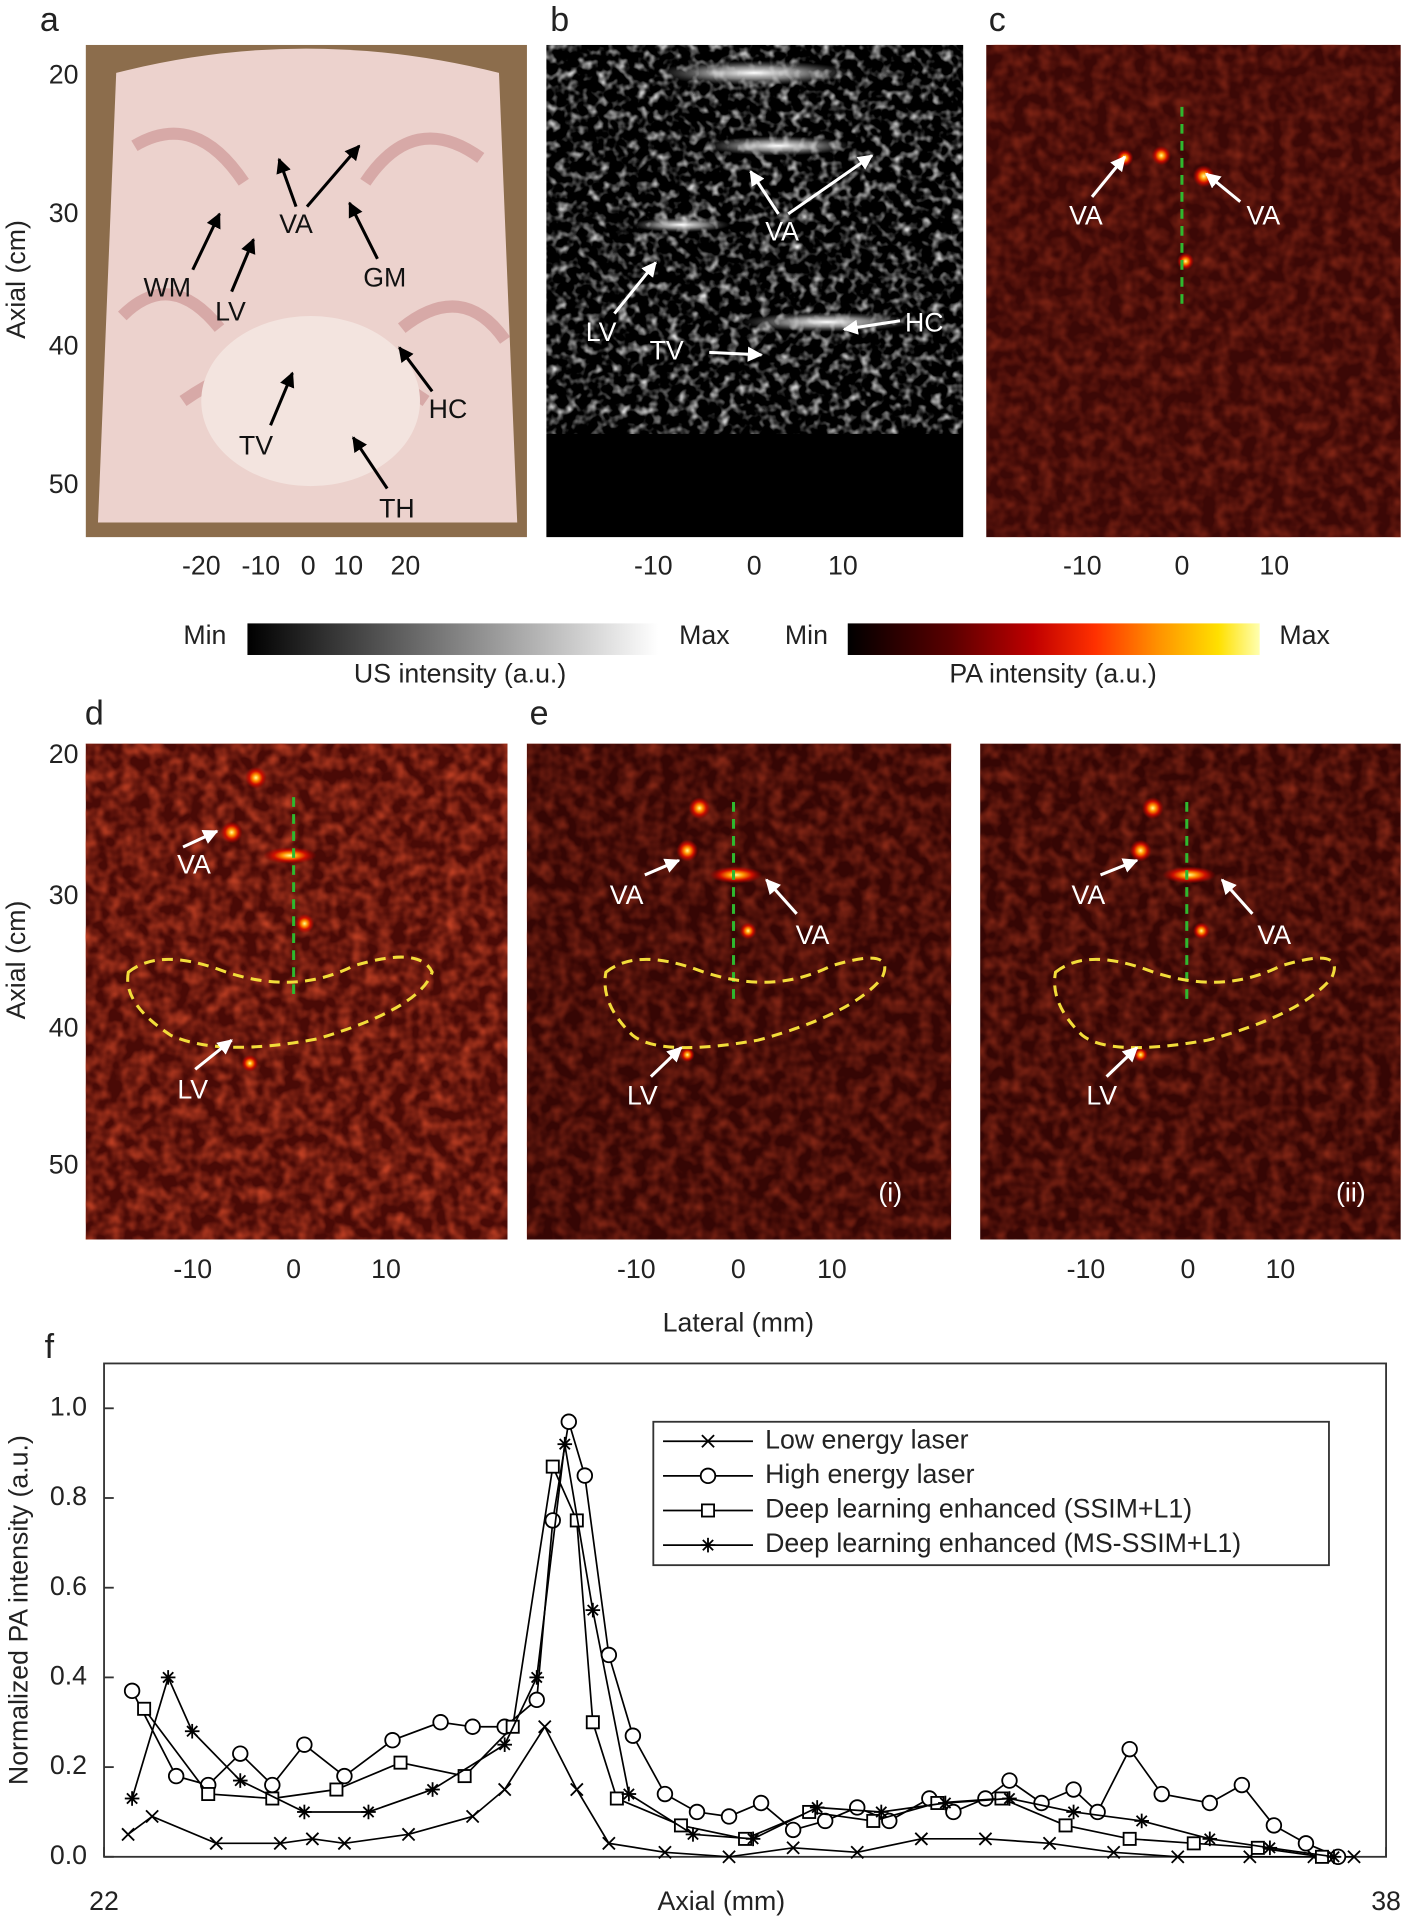 This screenshot has width=1416, height=1920. What do you see at coordinates (738, 1323) in the screenshot?
I see `axis-title: Lateral (mm)` at bounding box center [738, 1323].